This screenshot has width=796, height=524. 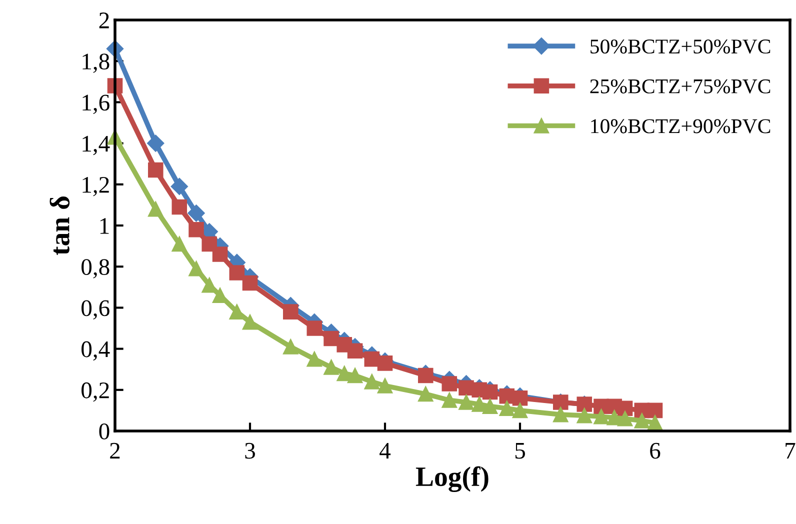 What do you see at coordinates (250, 450) in the screenshot?
I see `x-tick-label: 3` at bounding box center [250, 450].